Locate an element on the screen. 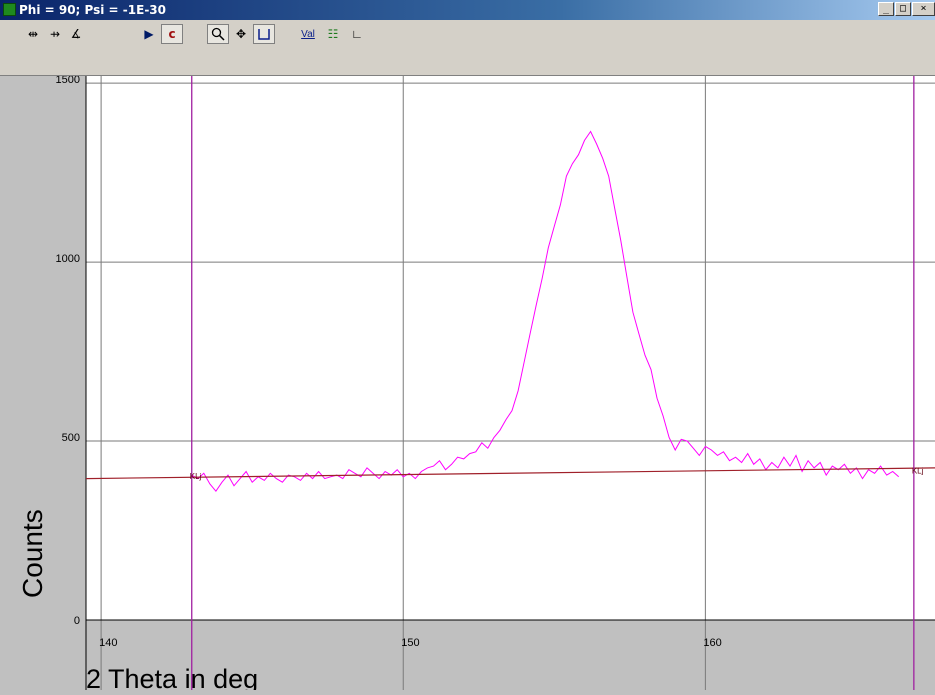 The width and height of the screenshot is (935, 695). val-button: Val is located at coordinates (308, 34).